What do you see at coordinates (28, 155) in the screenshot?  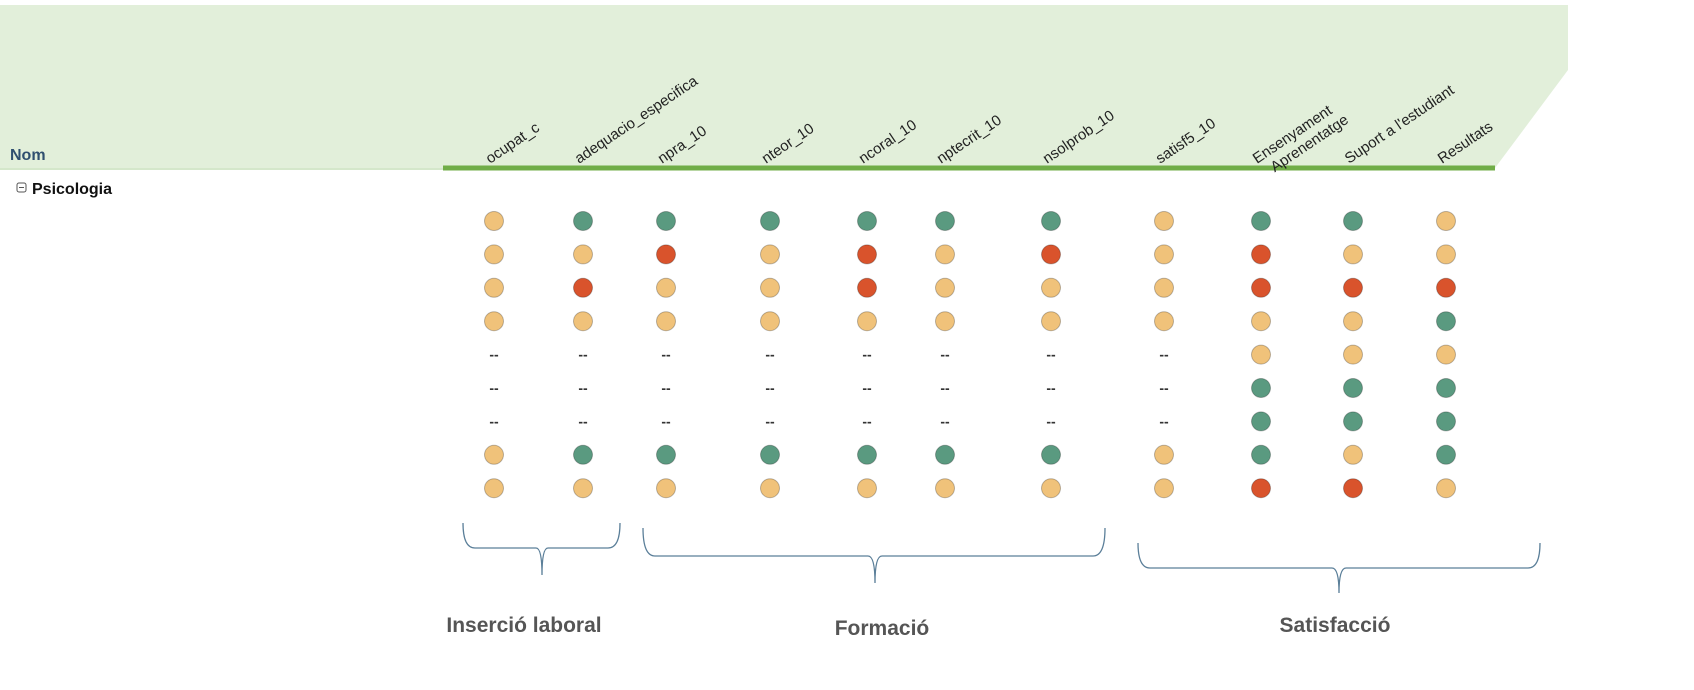 I see `name-label: Nom` at bounding box center [28, 155].